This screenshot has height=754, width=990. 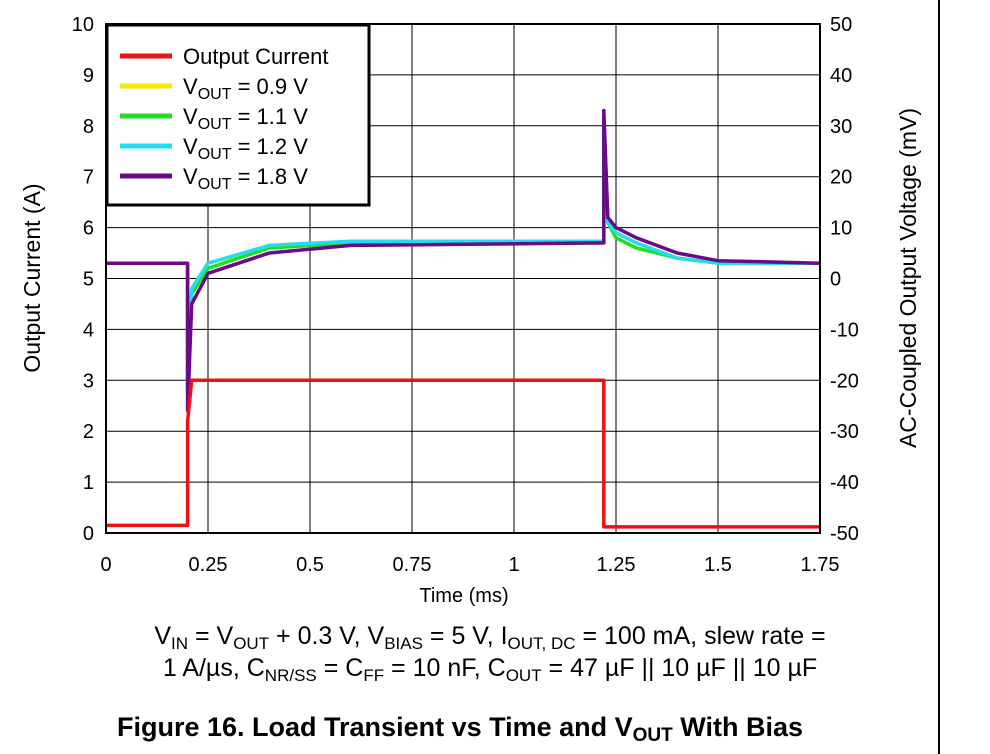 I want to click on y-right-tick-label: 20, so click(x=841, y=178).